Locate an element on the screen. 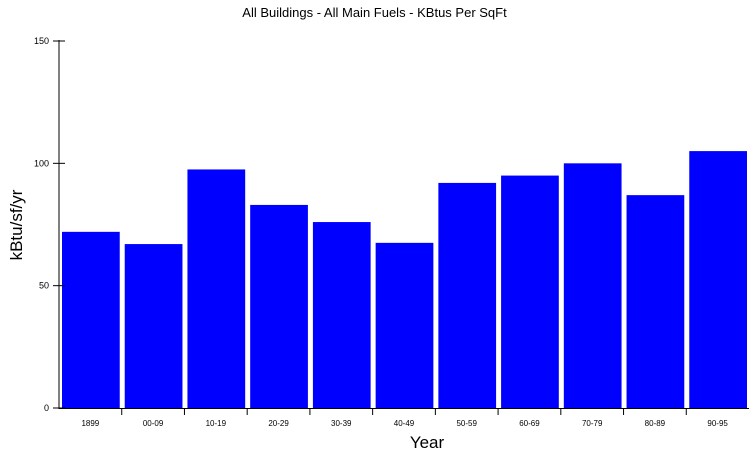 The width and height of the screenshot is (749, 452). x-tick-label: 90-95 is located at coordinates (717, 423).